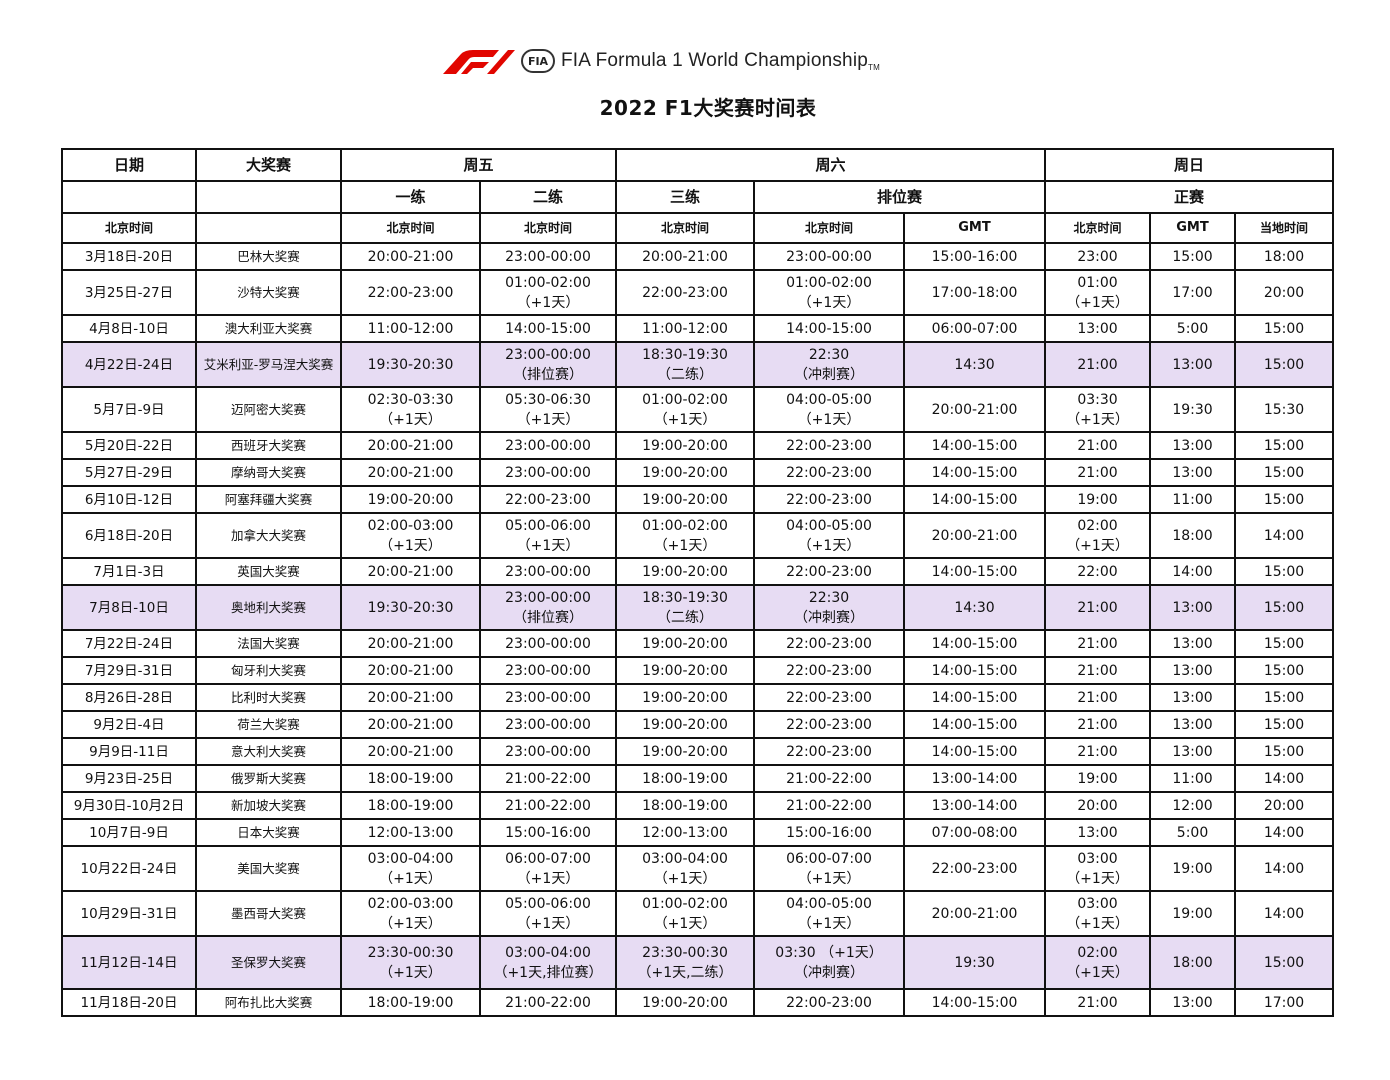 The width and height of the screenshot is (1390, 1080). Describe the element at coordinates (975, 256) in the screenshot. I see `cell-quali-gmt: 15:00-16:00` at that location.